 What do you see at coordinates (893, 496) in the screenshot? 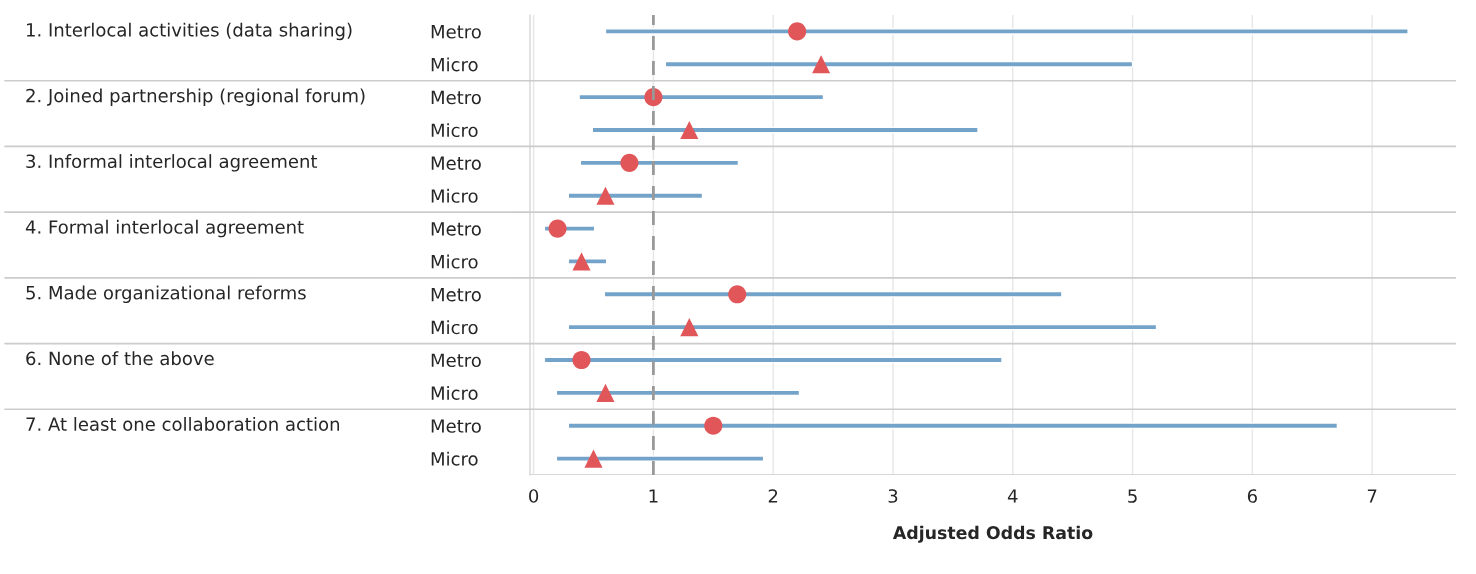
I see `x-tick-label: 3` at bounding box center [893, 496].